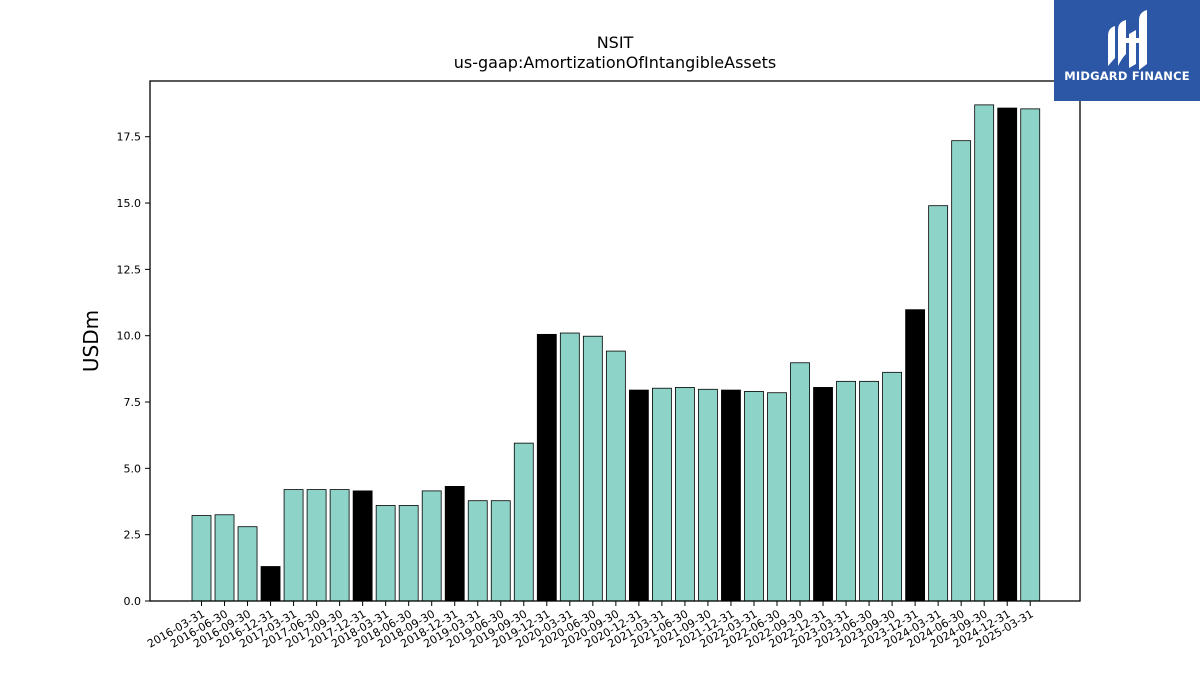 The height and width of the screenshot is (675, 1200). I want to click on y-tick-label: 12.5, so click(129, 269).